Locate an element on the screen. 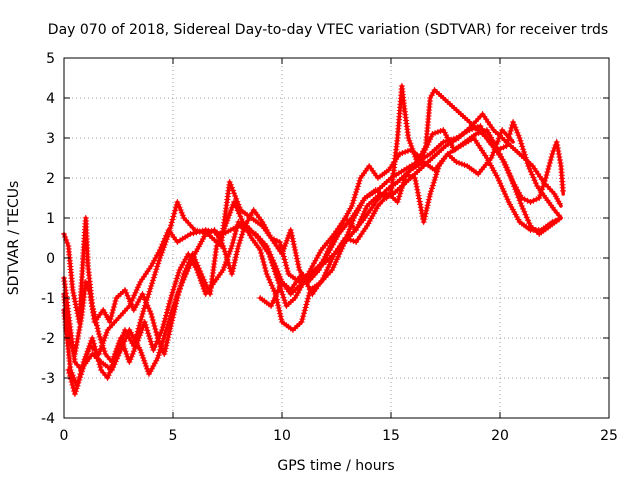 This screenshot has height=480, width=640. x-tick-label: 15 is located at coordinates (391, 436).